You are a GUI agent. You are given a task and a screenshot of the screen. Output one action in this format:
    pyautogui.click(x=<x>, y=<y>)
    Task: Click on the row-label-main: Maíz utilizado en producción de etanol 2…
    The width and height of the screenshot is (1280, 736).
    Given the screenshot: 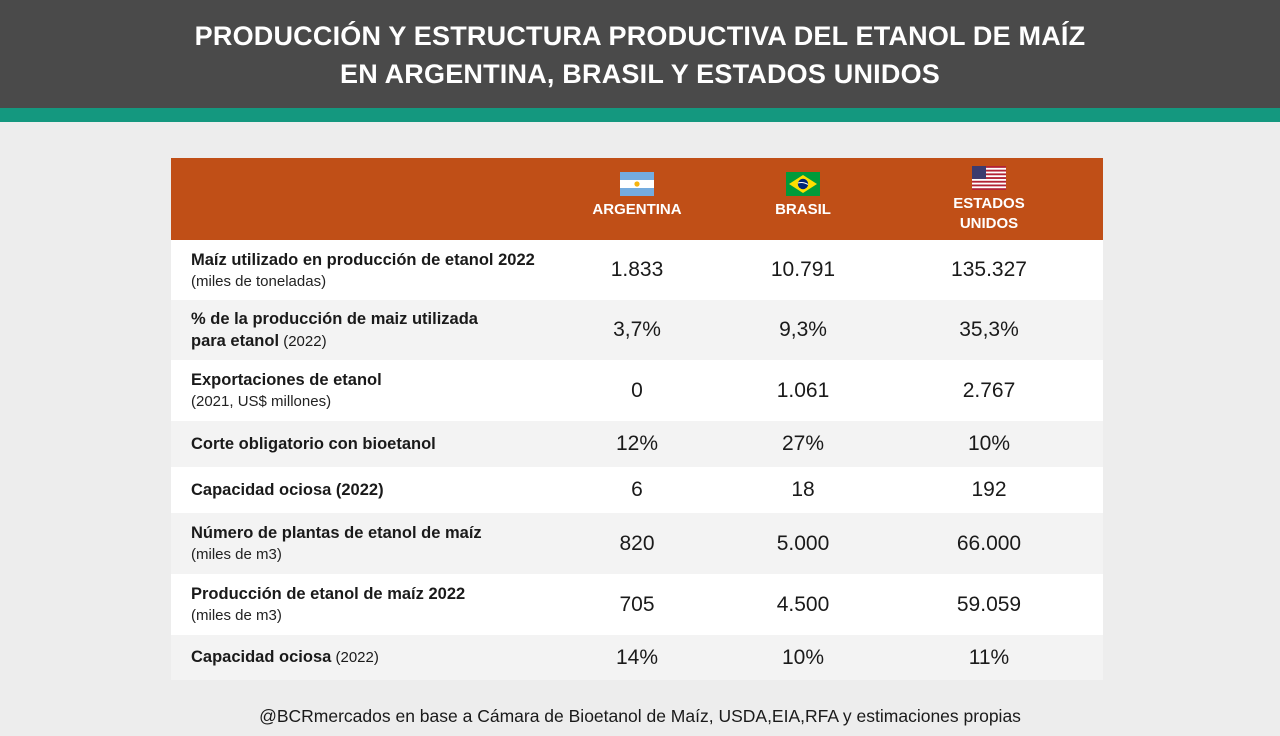 What is the action you would take?
    pyautogui.click(x=363, y=259)
    